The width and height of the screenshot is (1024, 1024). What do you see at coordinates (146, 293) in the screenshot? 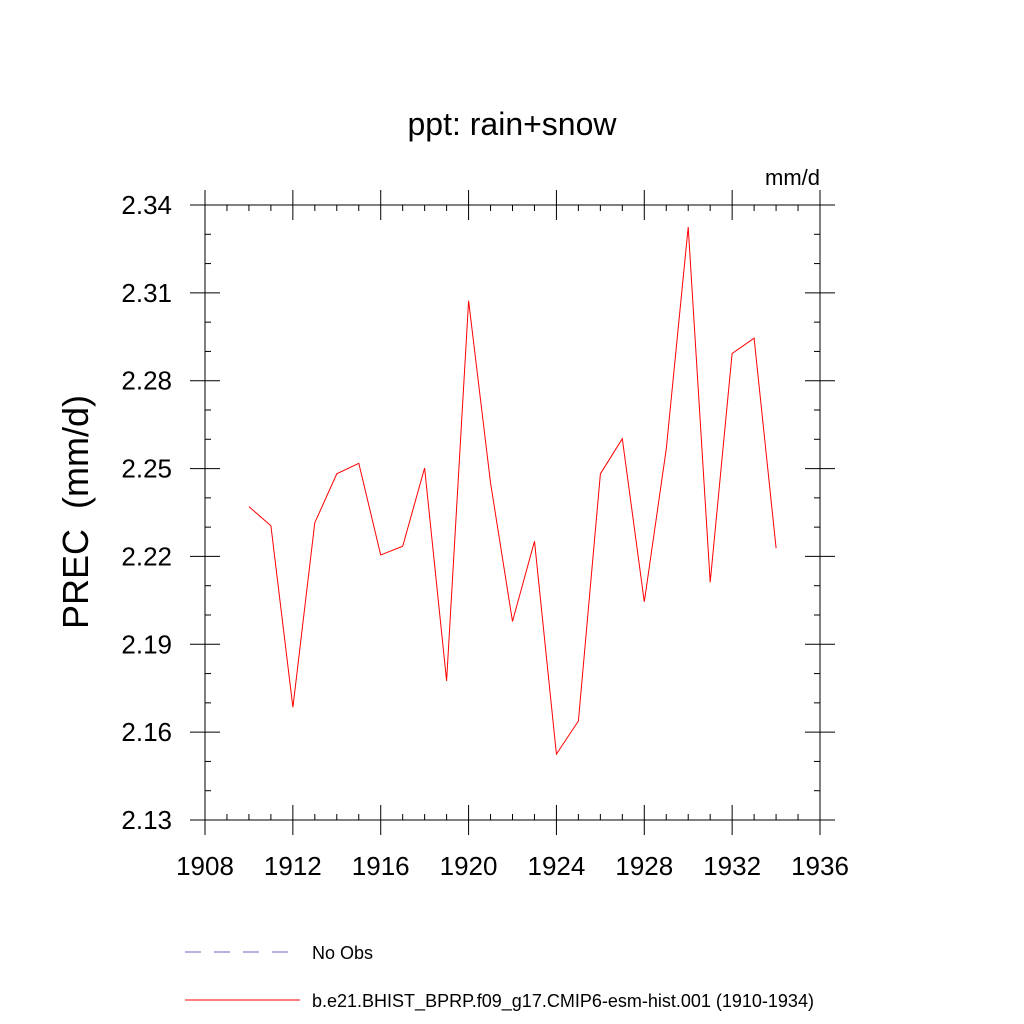
I see `y-tick-label: 2.31` at bounding box center [146, 293].